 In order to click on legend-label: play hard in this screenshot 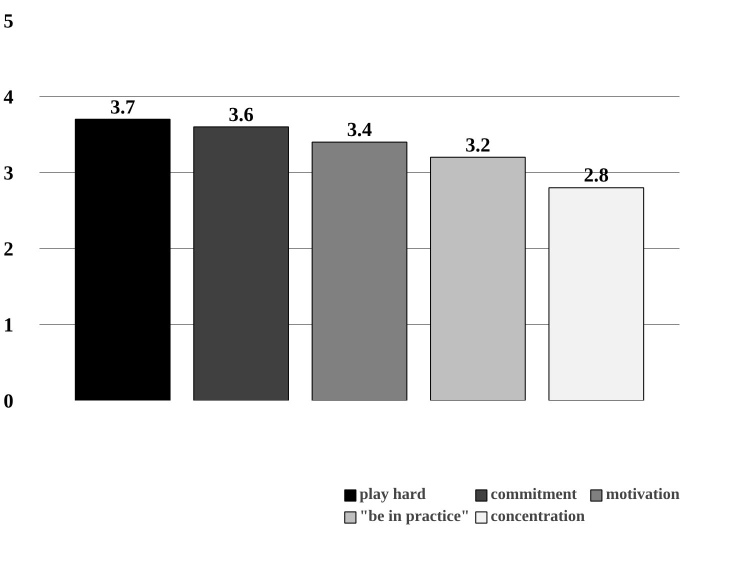, I will do `click(392, 495)`.